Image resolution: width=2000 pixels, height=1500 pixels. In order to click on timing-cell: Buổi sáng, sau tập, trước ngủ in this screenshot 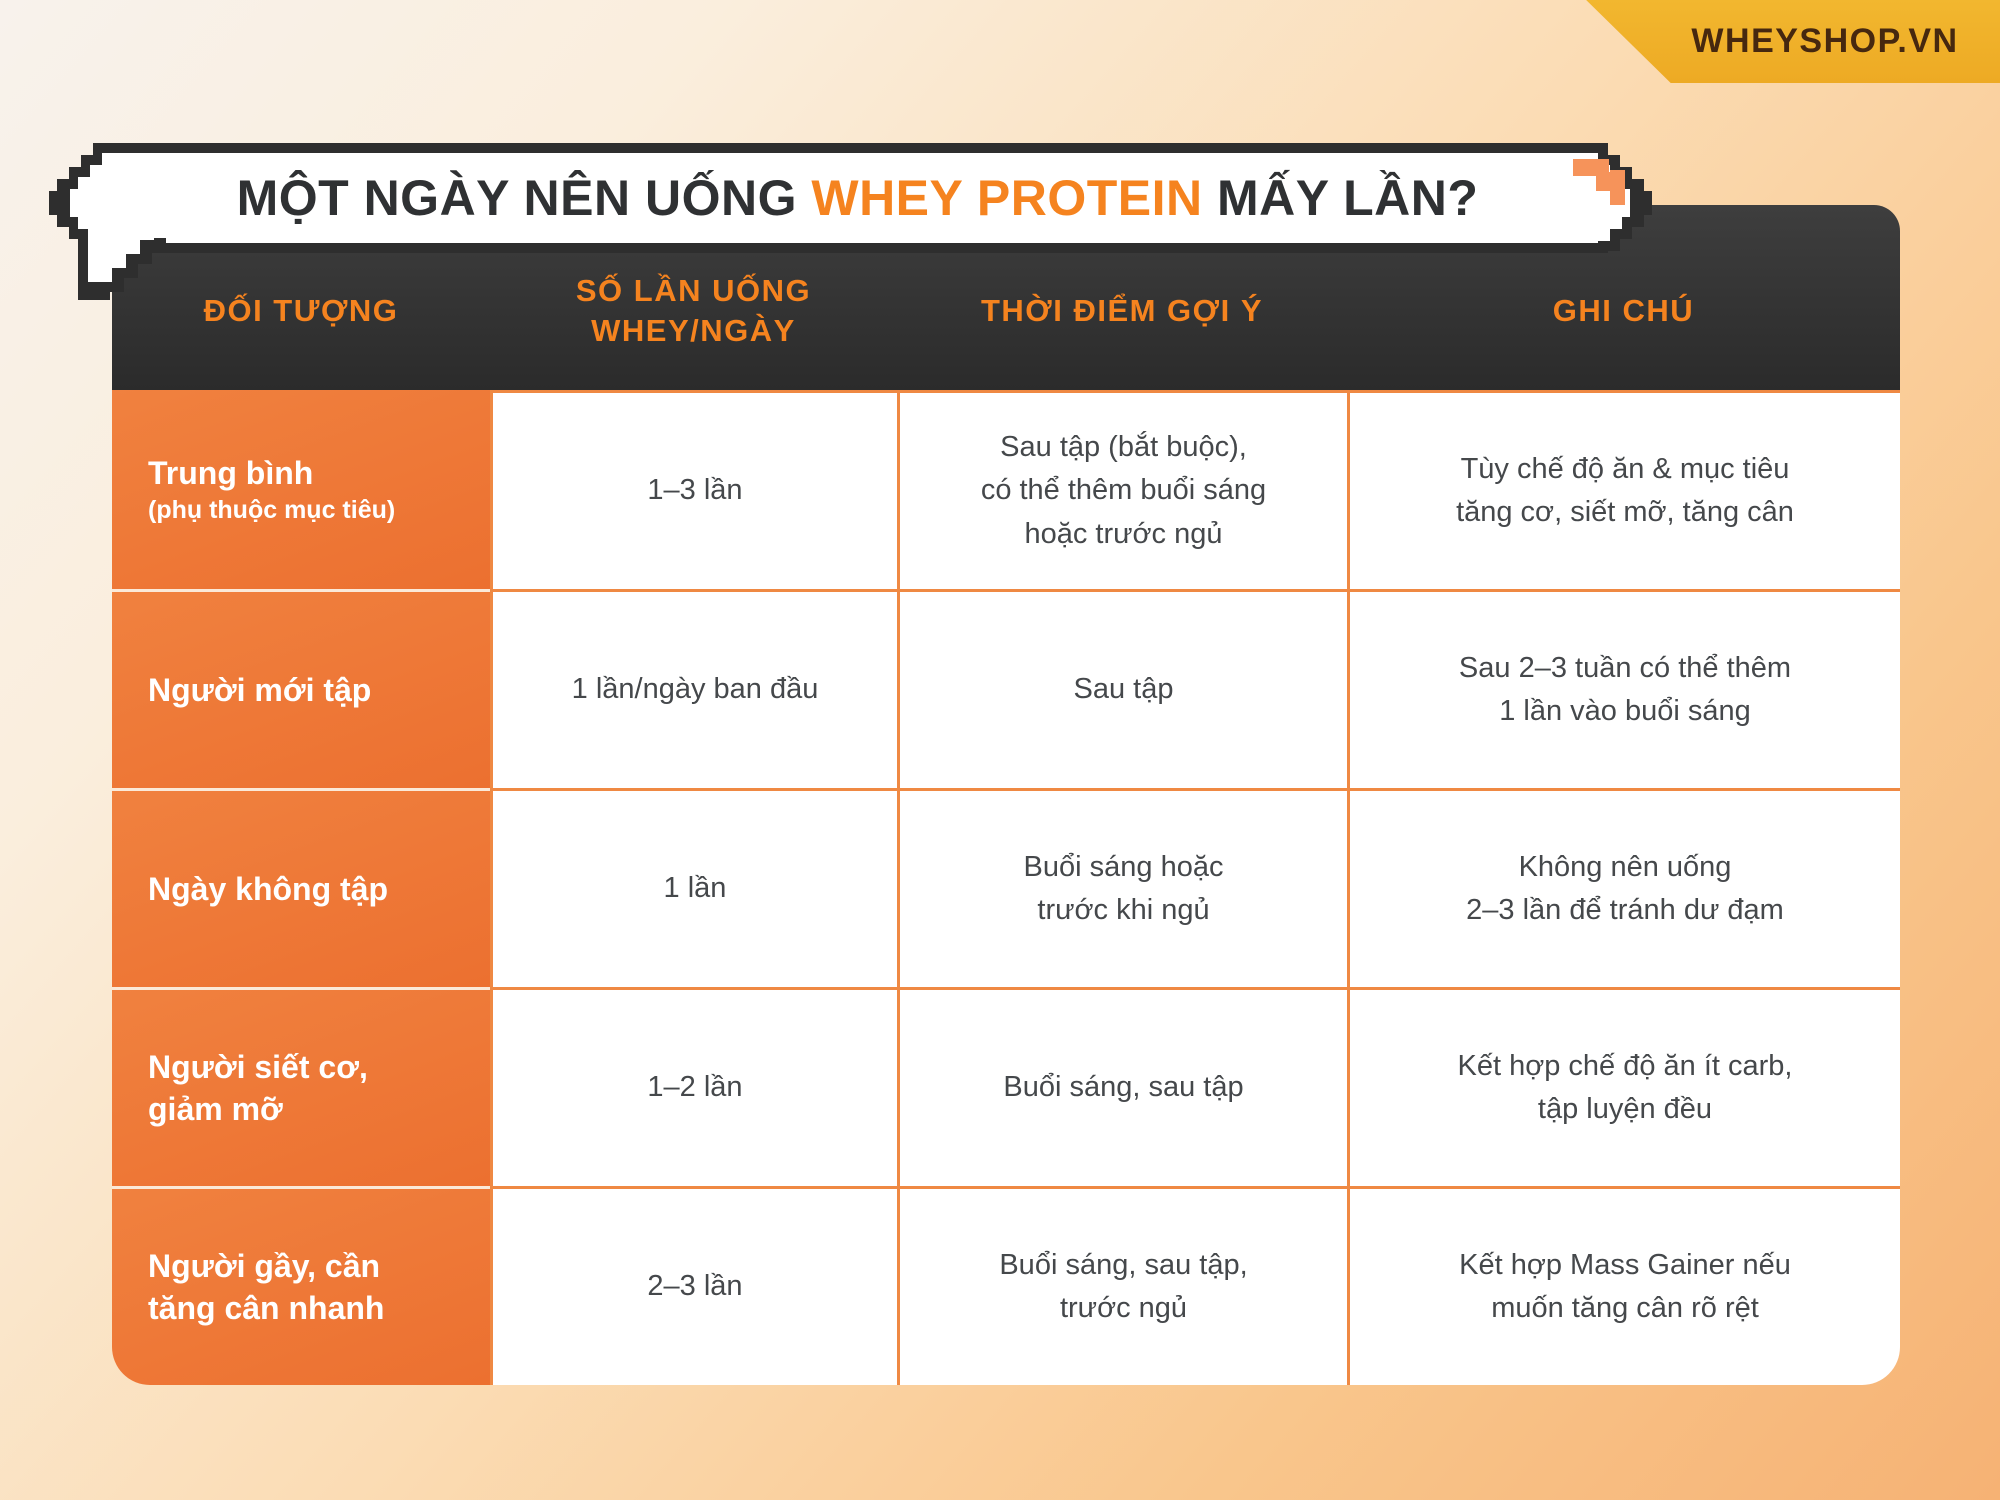, I will do `click(1122, 1285)`.